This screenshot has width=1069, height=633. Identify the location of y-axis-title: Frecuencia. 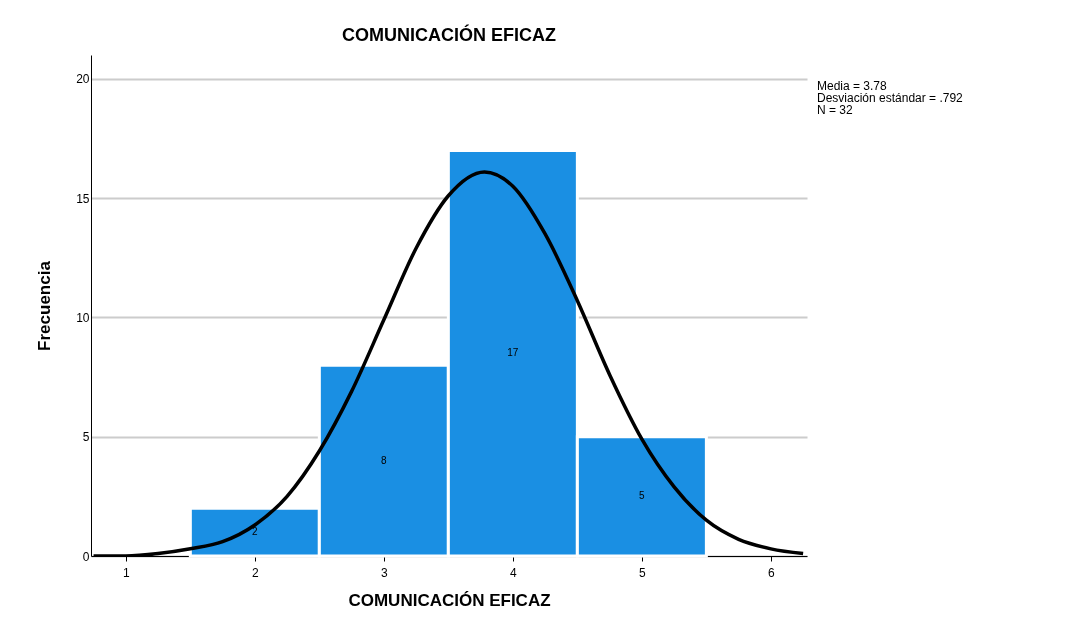
(45, 305).